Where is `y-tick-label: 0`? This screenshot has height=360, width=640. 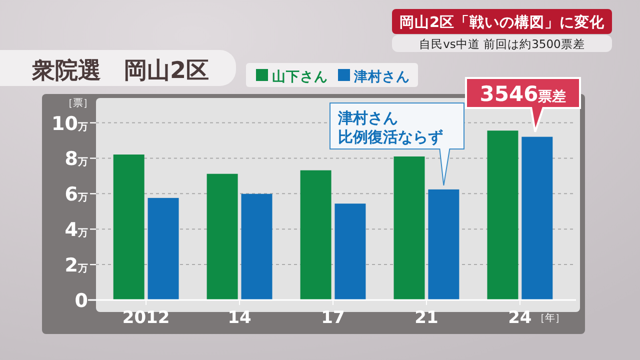
y-tick-label: 0 is located at coordinates (81, 301).